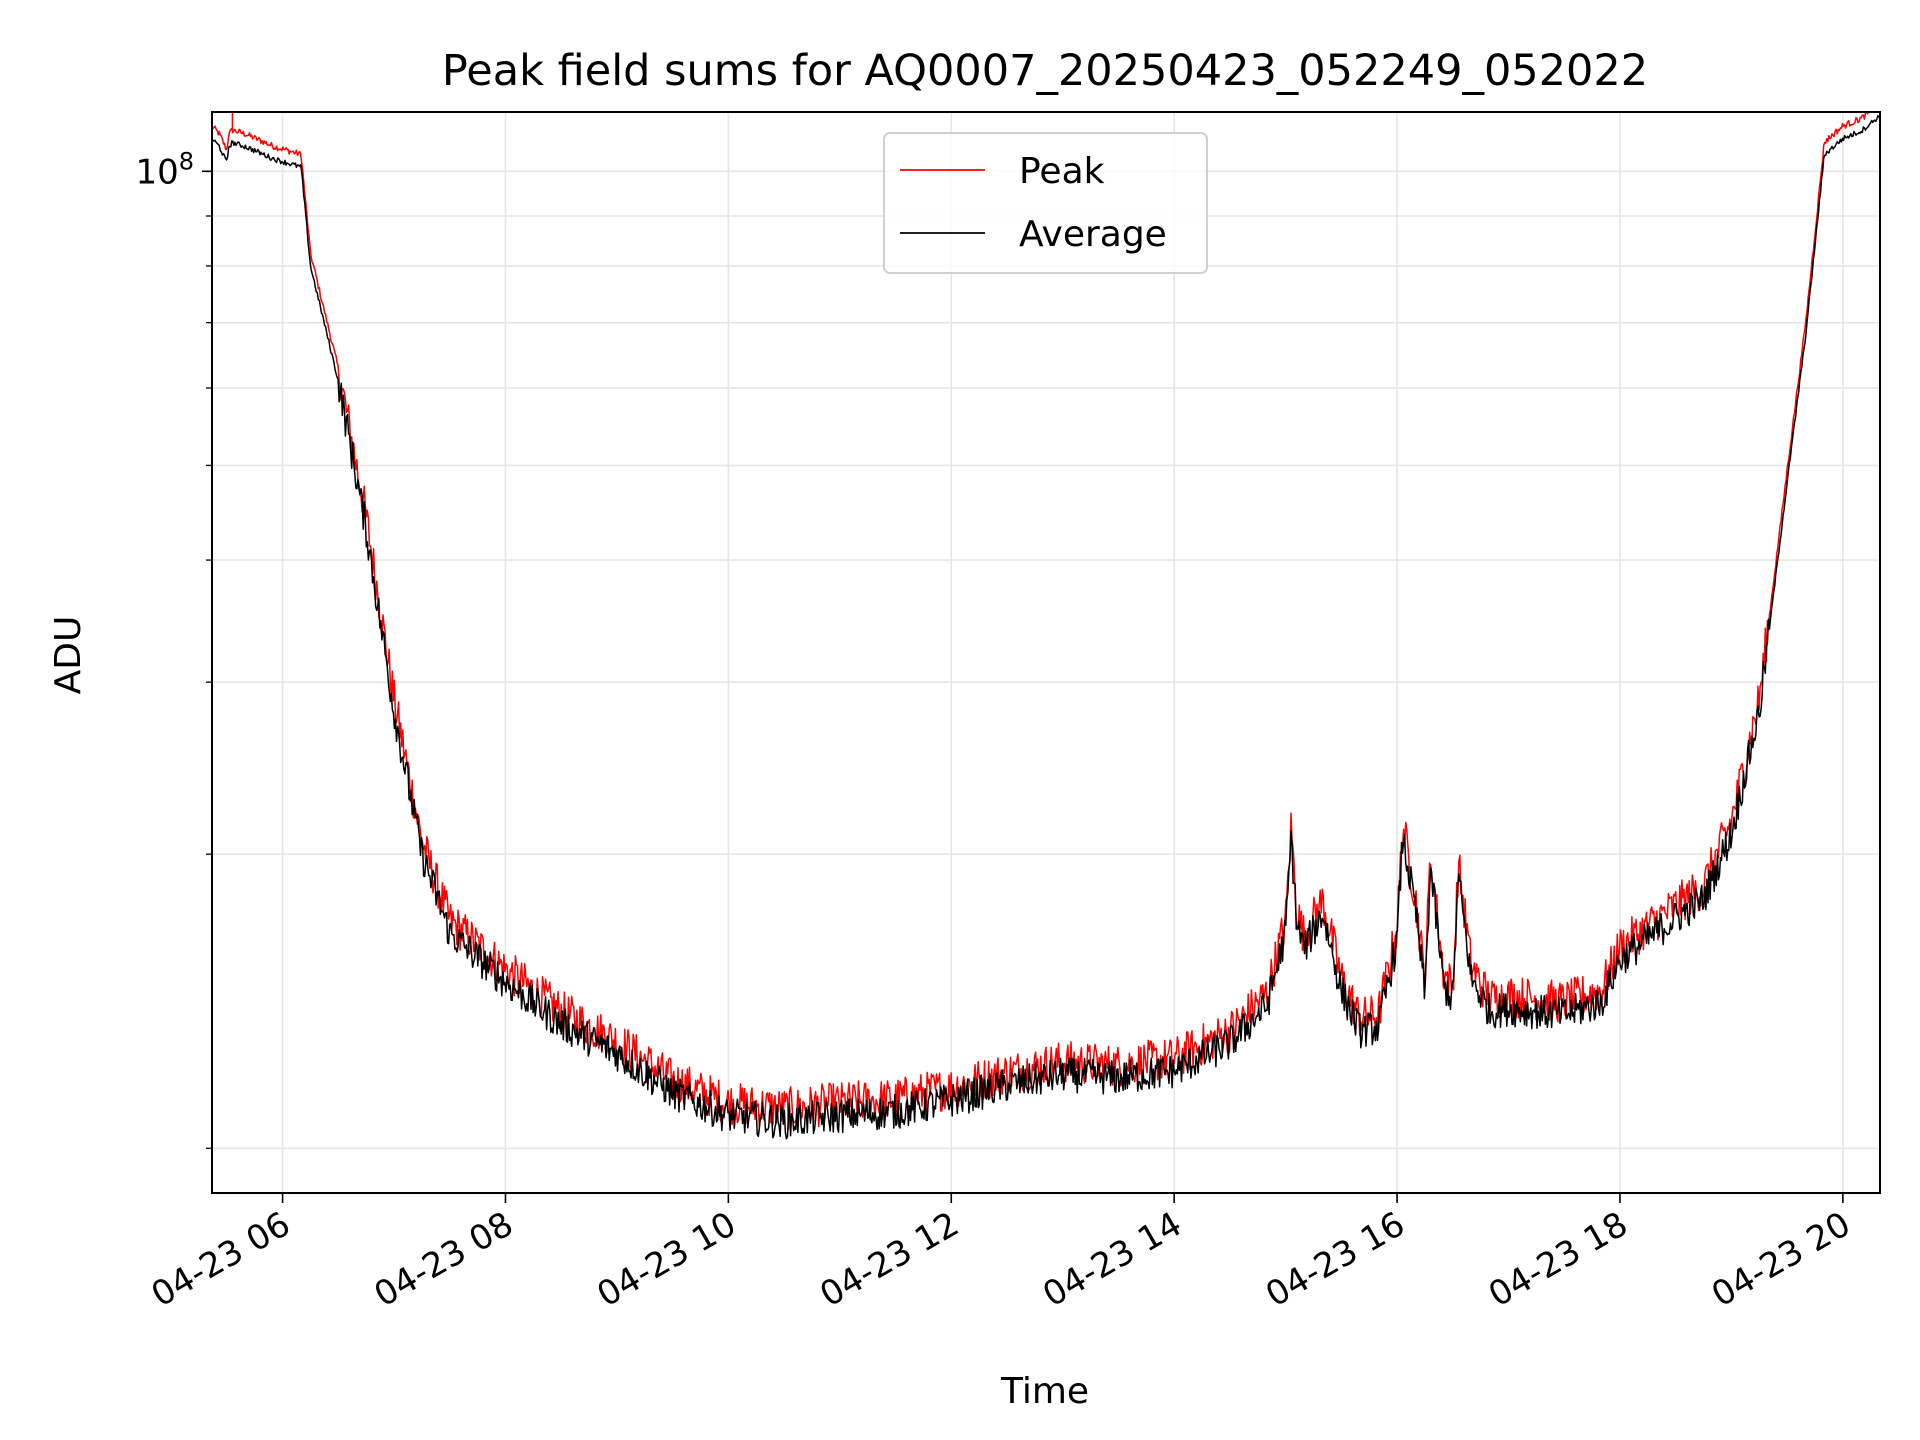 The width and height of the screenshot is (1920, 1440). Describe the element at coordinates (68, 655) in the screenshot. I see `y-axis-label: ADU` at that location.